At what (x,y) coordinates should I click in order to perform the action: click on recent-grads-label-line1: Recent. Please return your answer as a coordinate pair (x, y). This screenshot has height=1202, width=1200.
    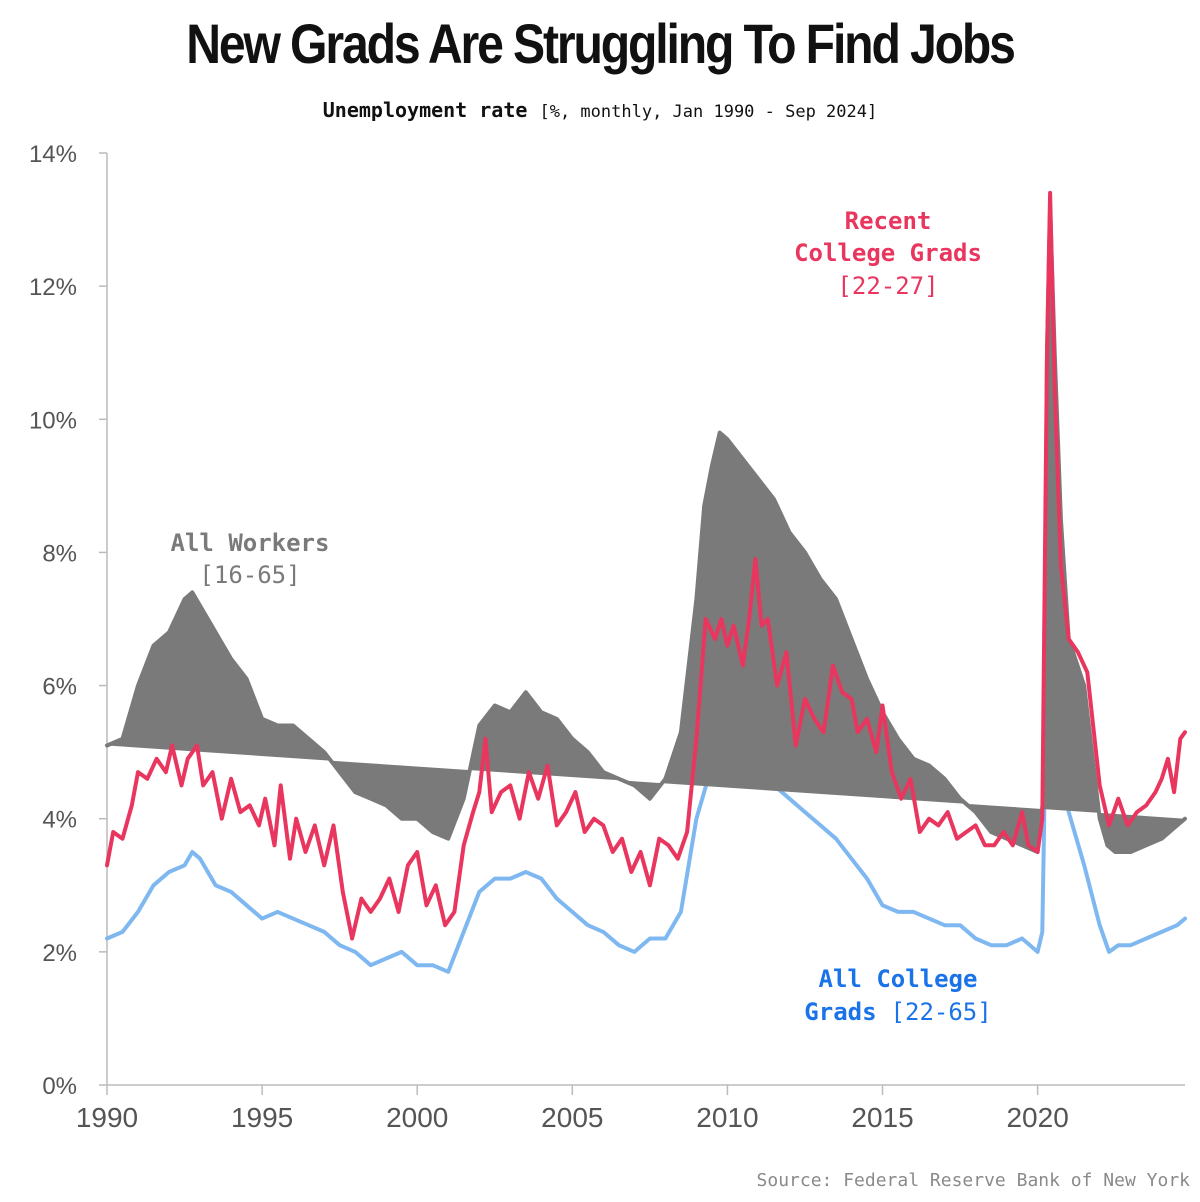
    Looking at the image, I should click on (888, 221).